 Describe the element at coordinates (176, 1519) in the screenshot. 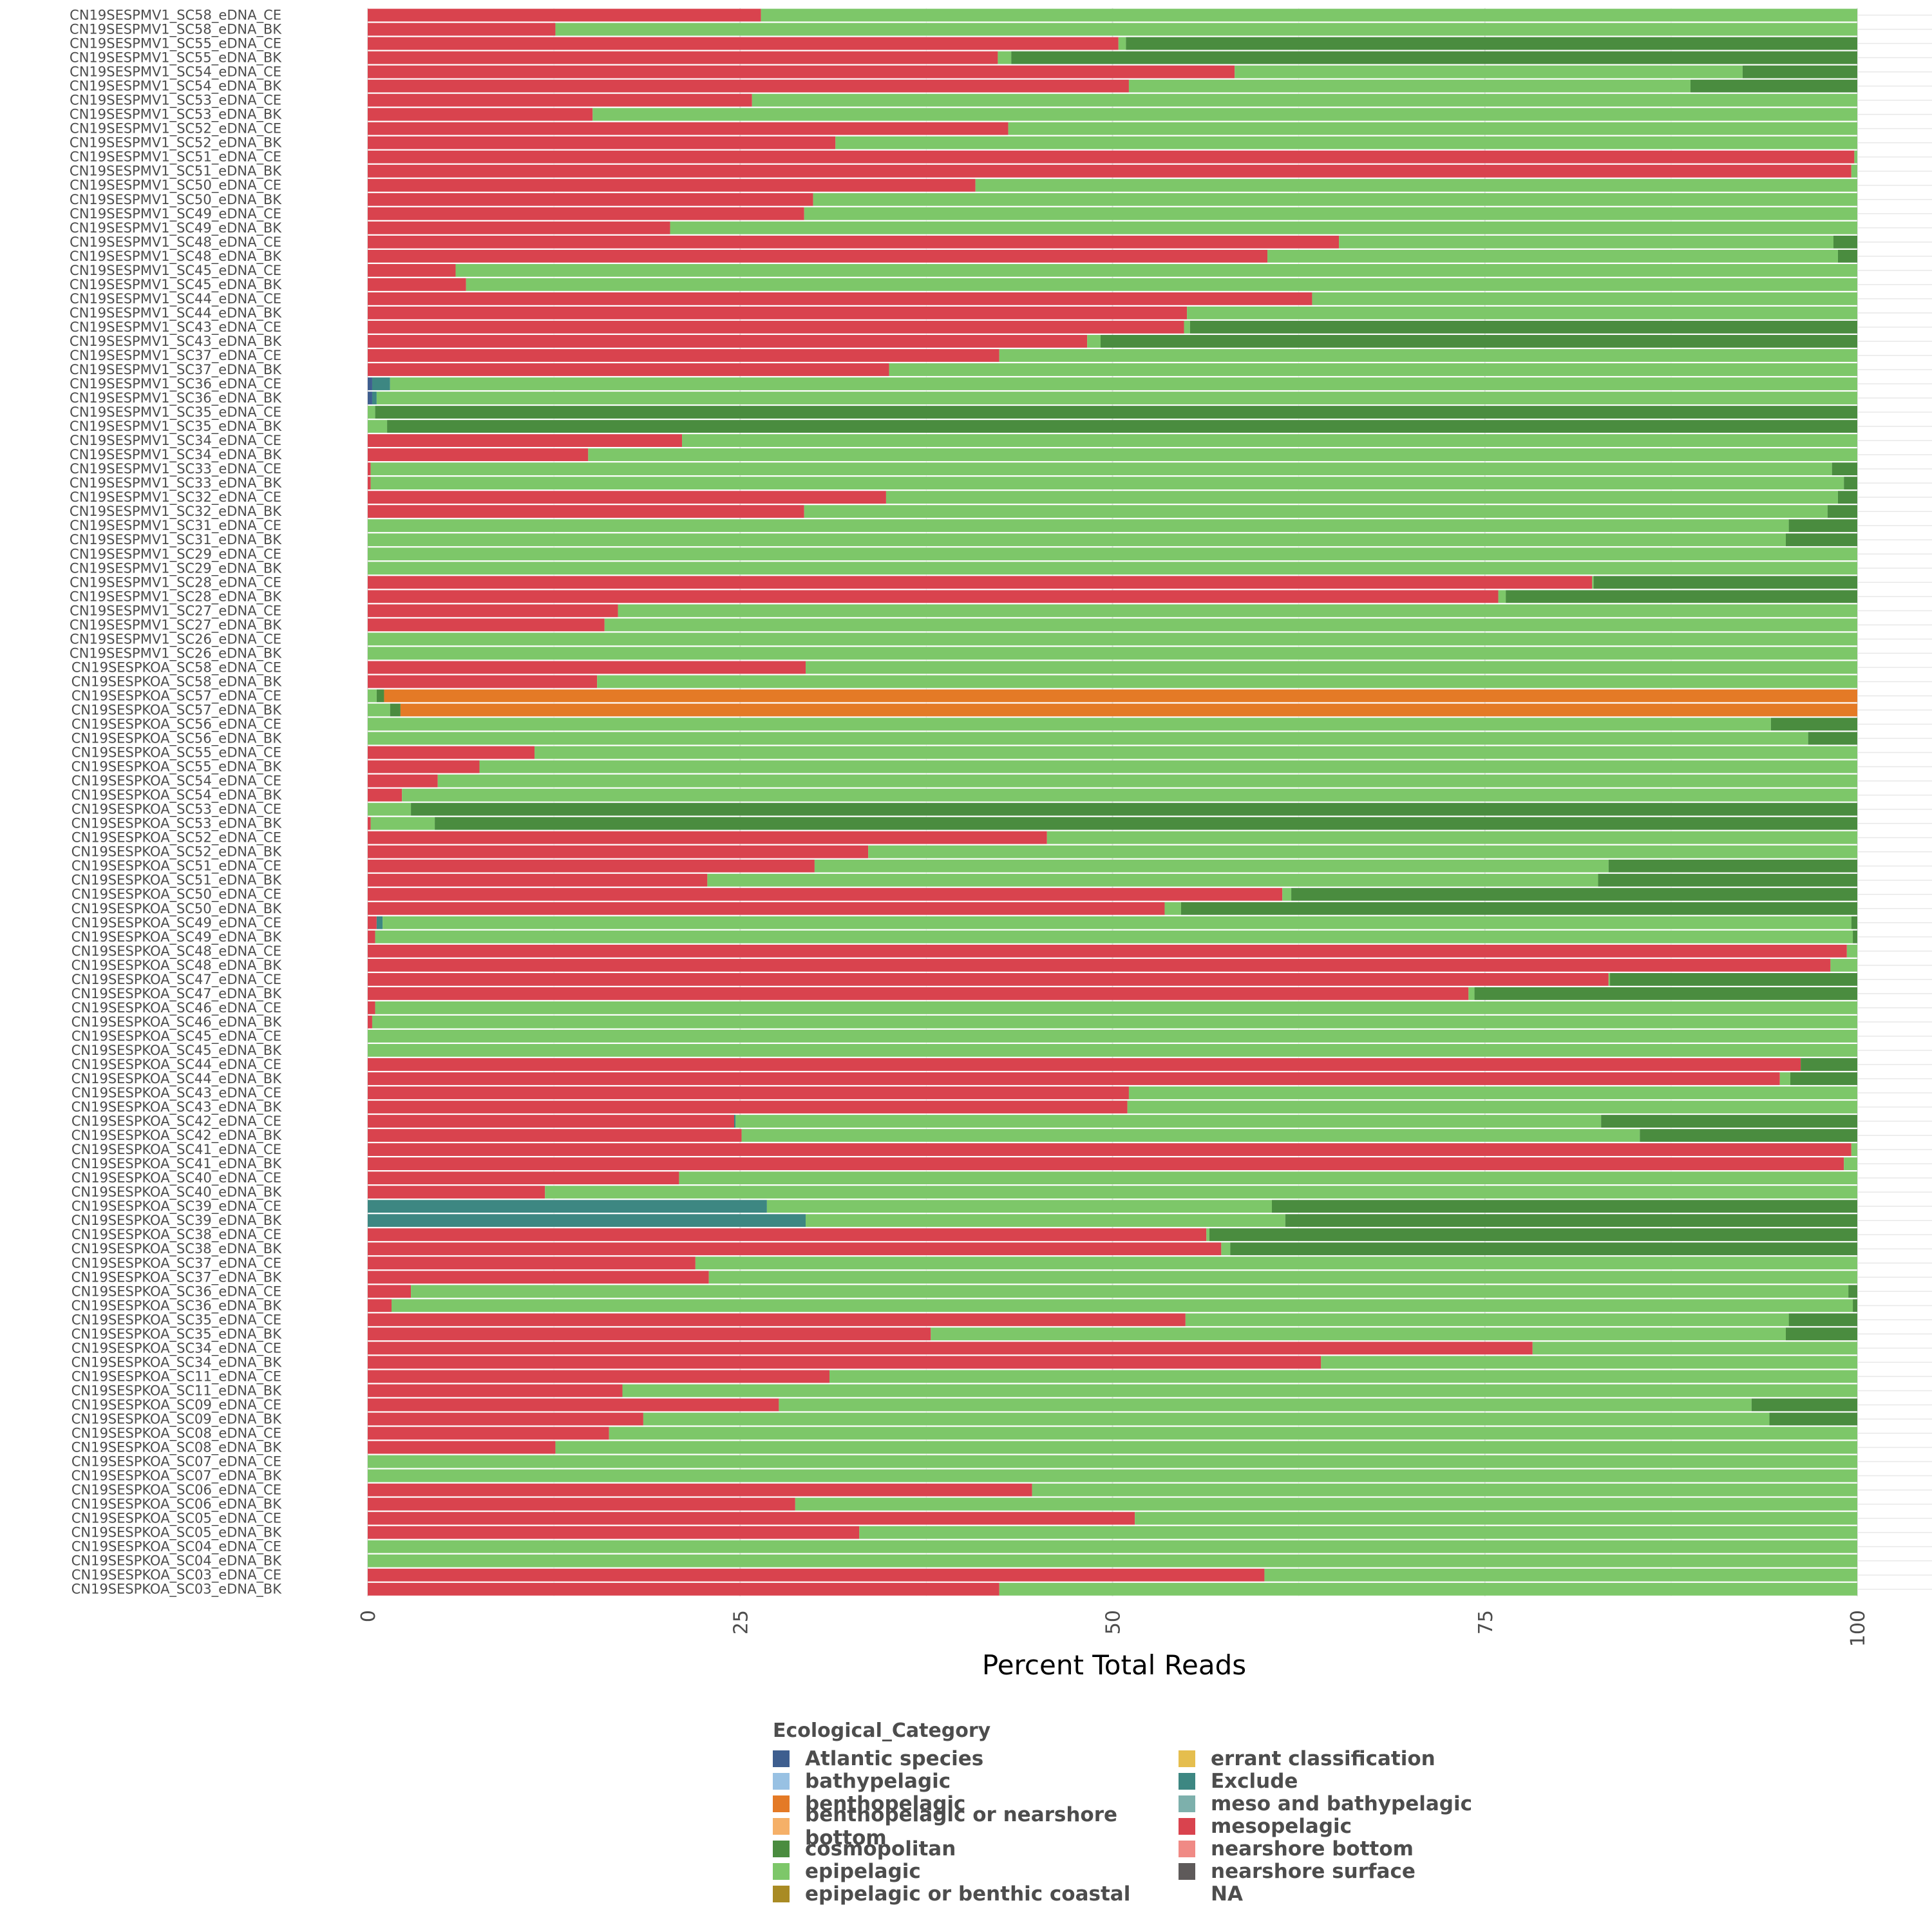

I see `y-tick-label: CN19SESPKOA_SC05_eDNA_CE` at that location.